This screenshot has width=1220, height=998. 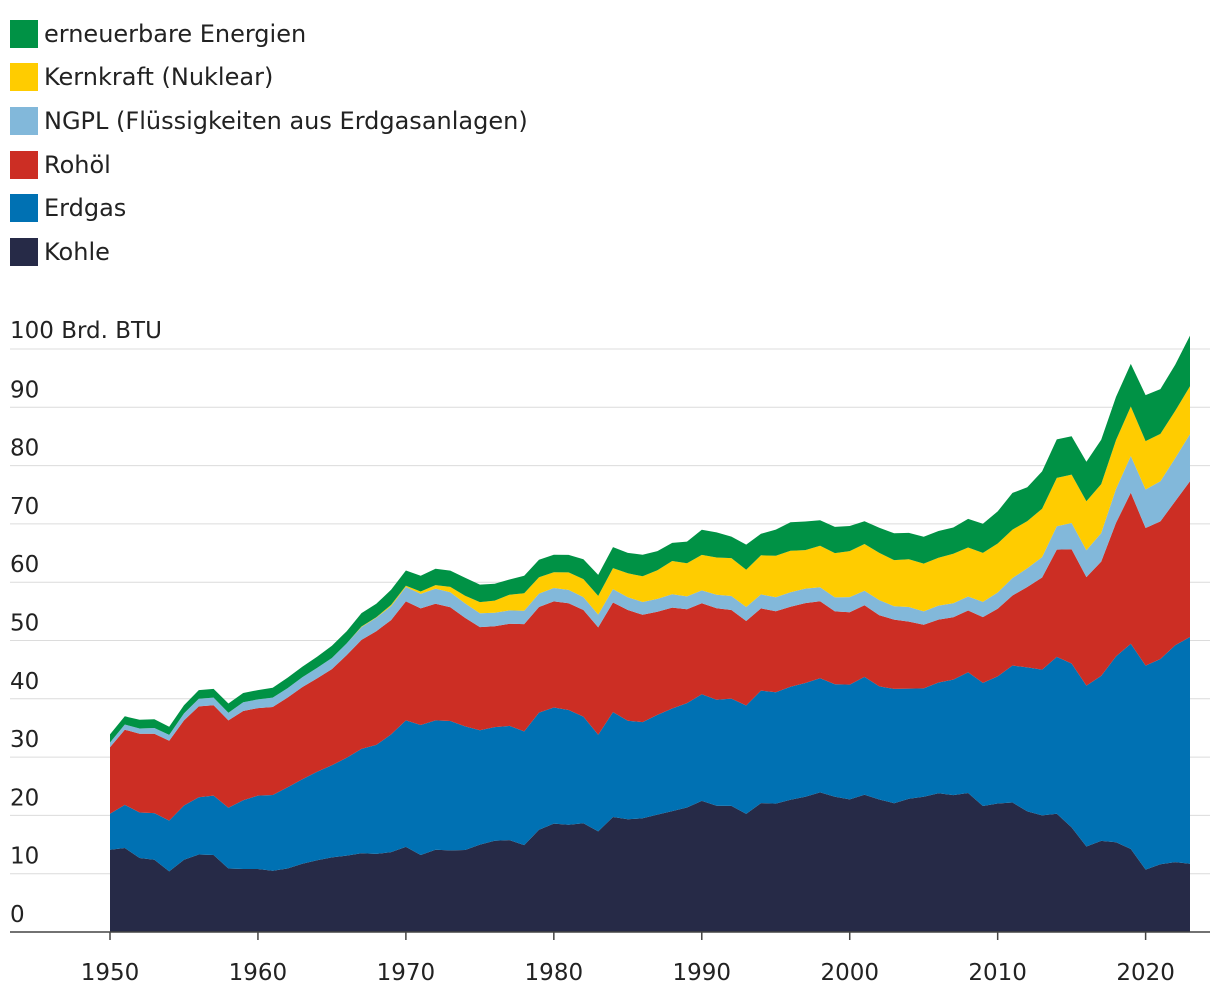 What do you see at coordinates (997, 973) in the screenshot?
I see `x-tick-label-2010: 2010` at bounding box center [997, 973].